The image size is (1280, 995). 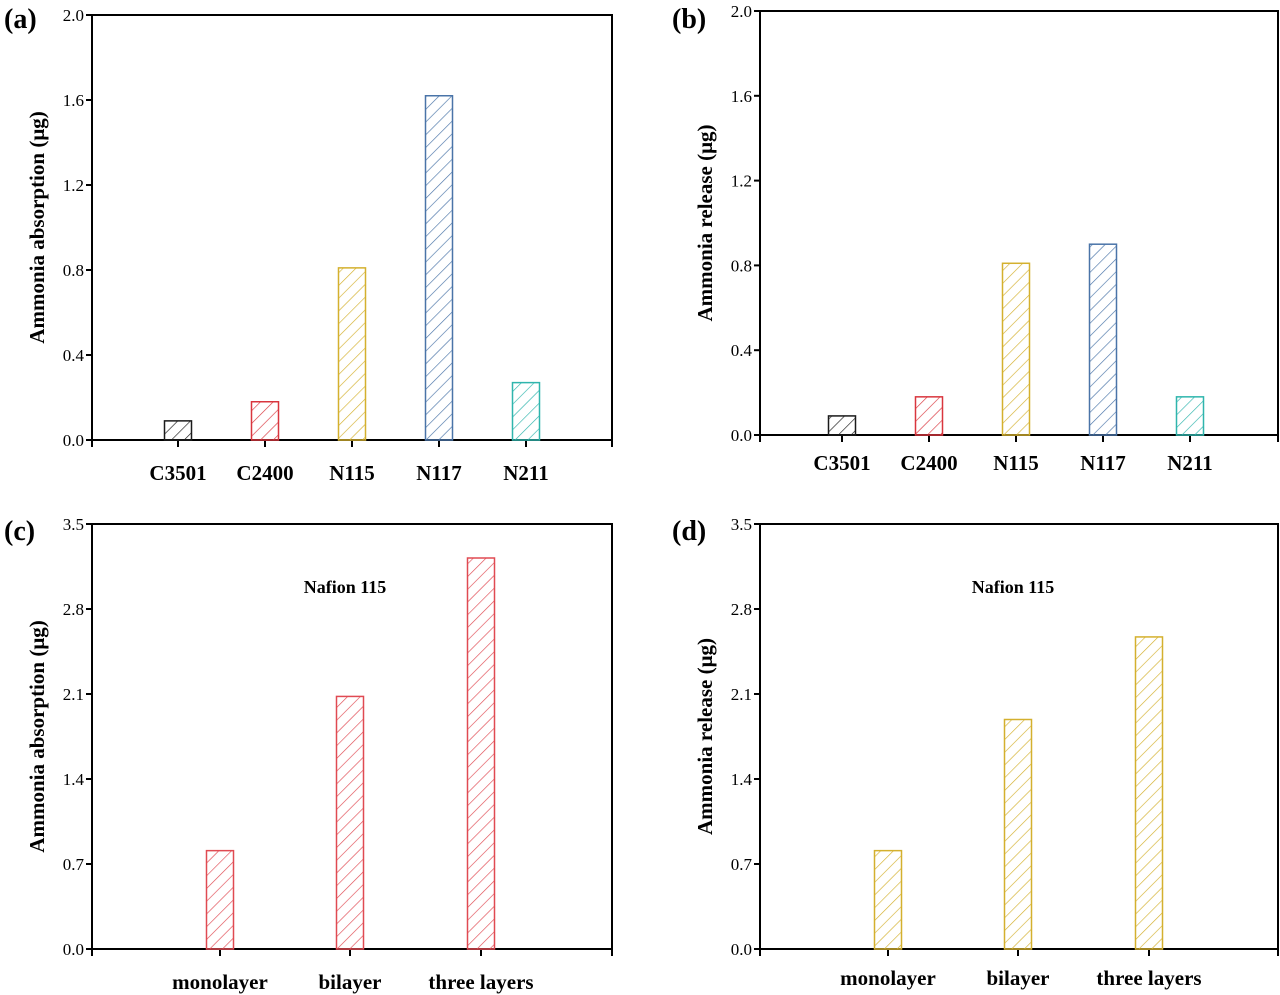 What do you see at coordinates (689, 19) in the screenshot?
I see `panel-label: (b)` at bounding box center [689, 19].